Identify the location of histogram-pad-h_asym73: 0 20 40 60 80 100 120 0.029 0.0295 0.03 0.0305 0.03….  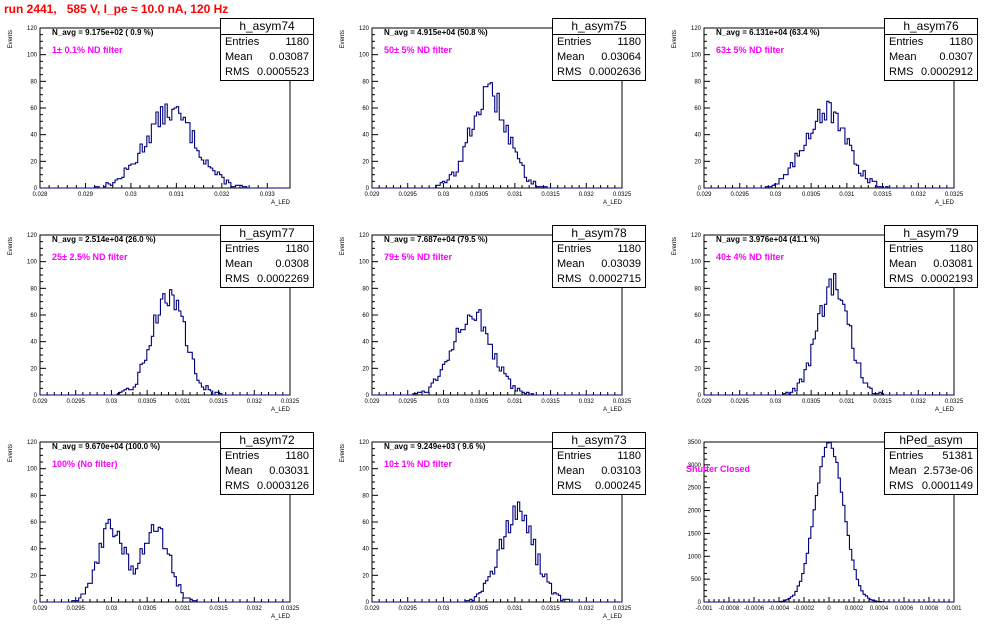
(498, 525).